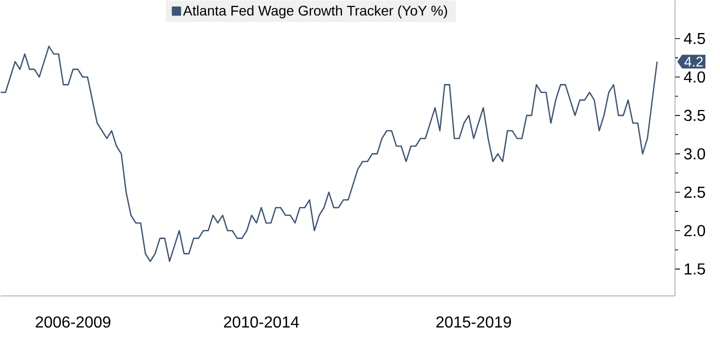 The height and width of the screenshot is (347, 720). I want to click on y-tick-label: 4.5, so click(695, 38).